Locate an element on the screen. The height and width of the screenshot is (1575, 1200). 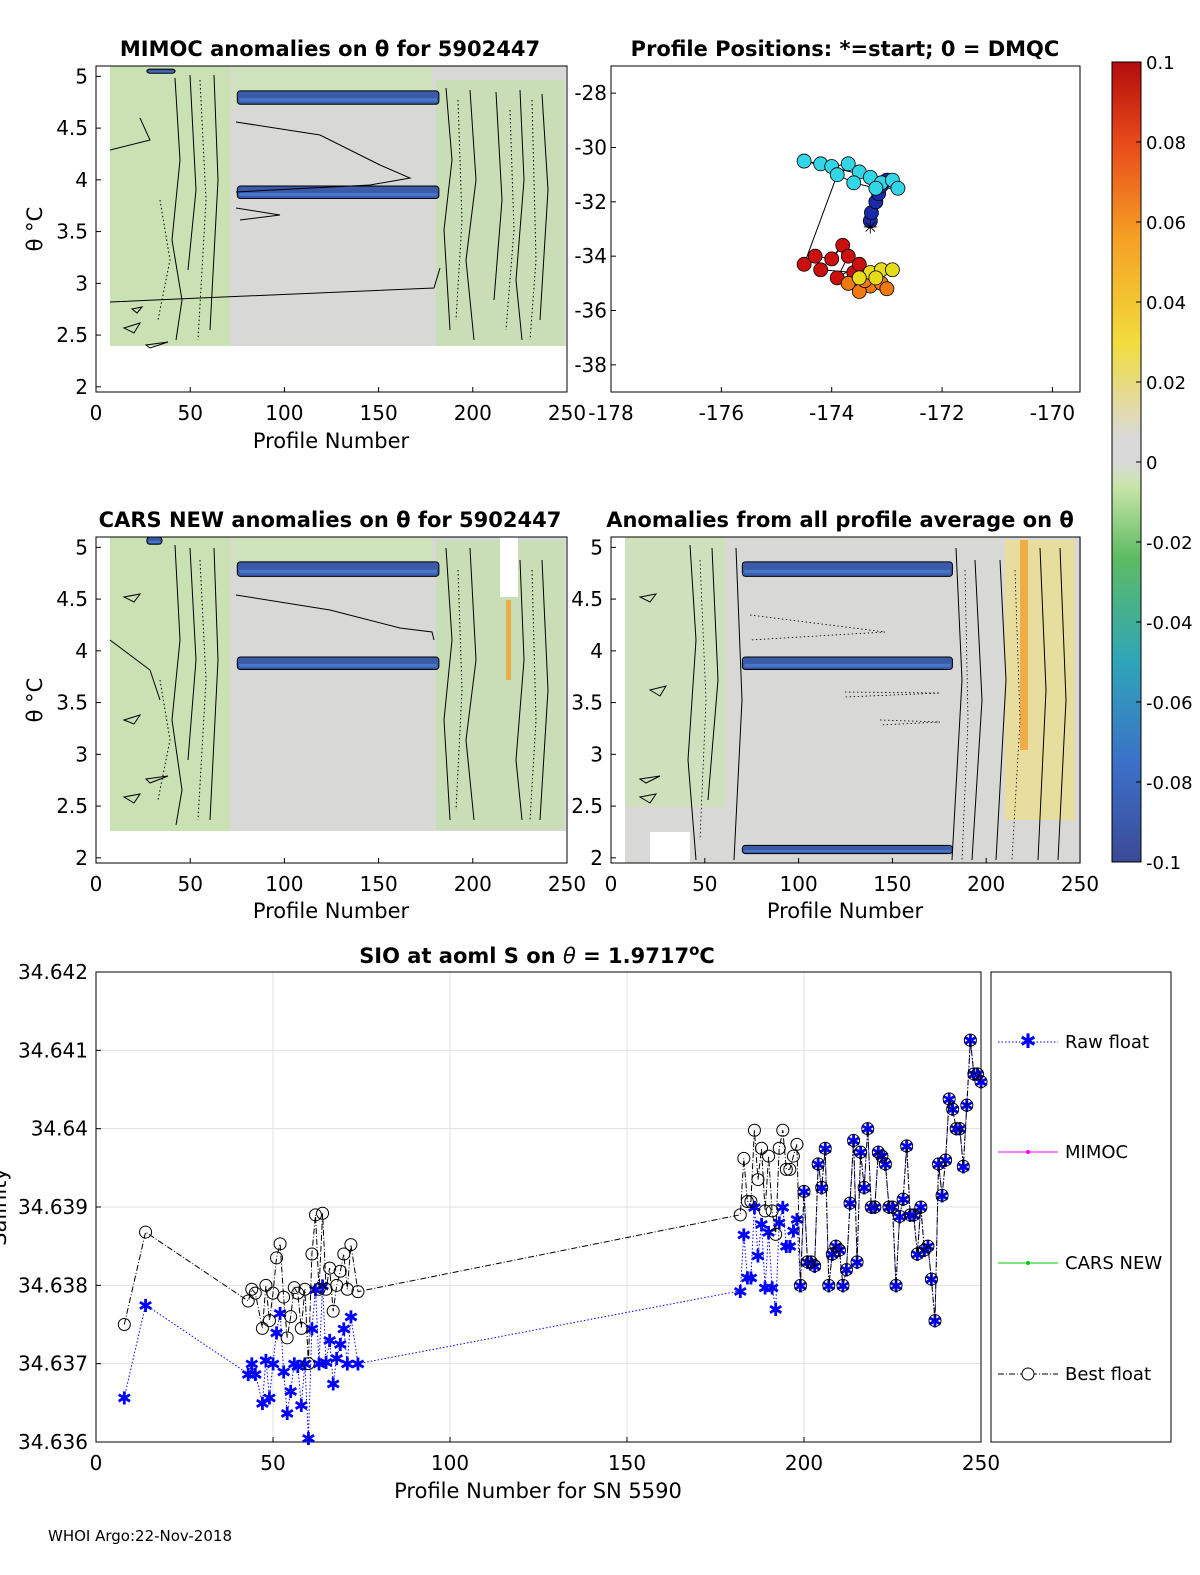
colorbar-tick-label: -0.06 is located at coordinates (1169, 703).